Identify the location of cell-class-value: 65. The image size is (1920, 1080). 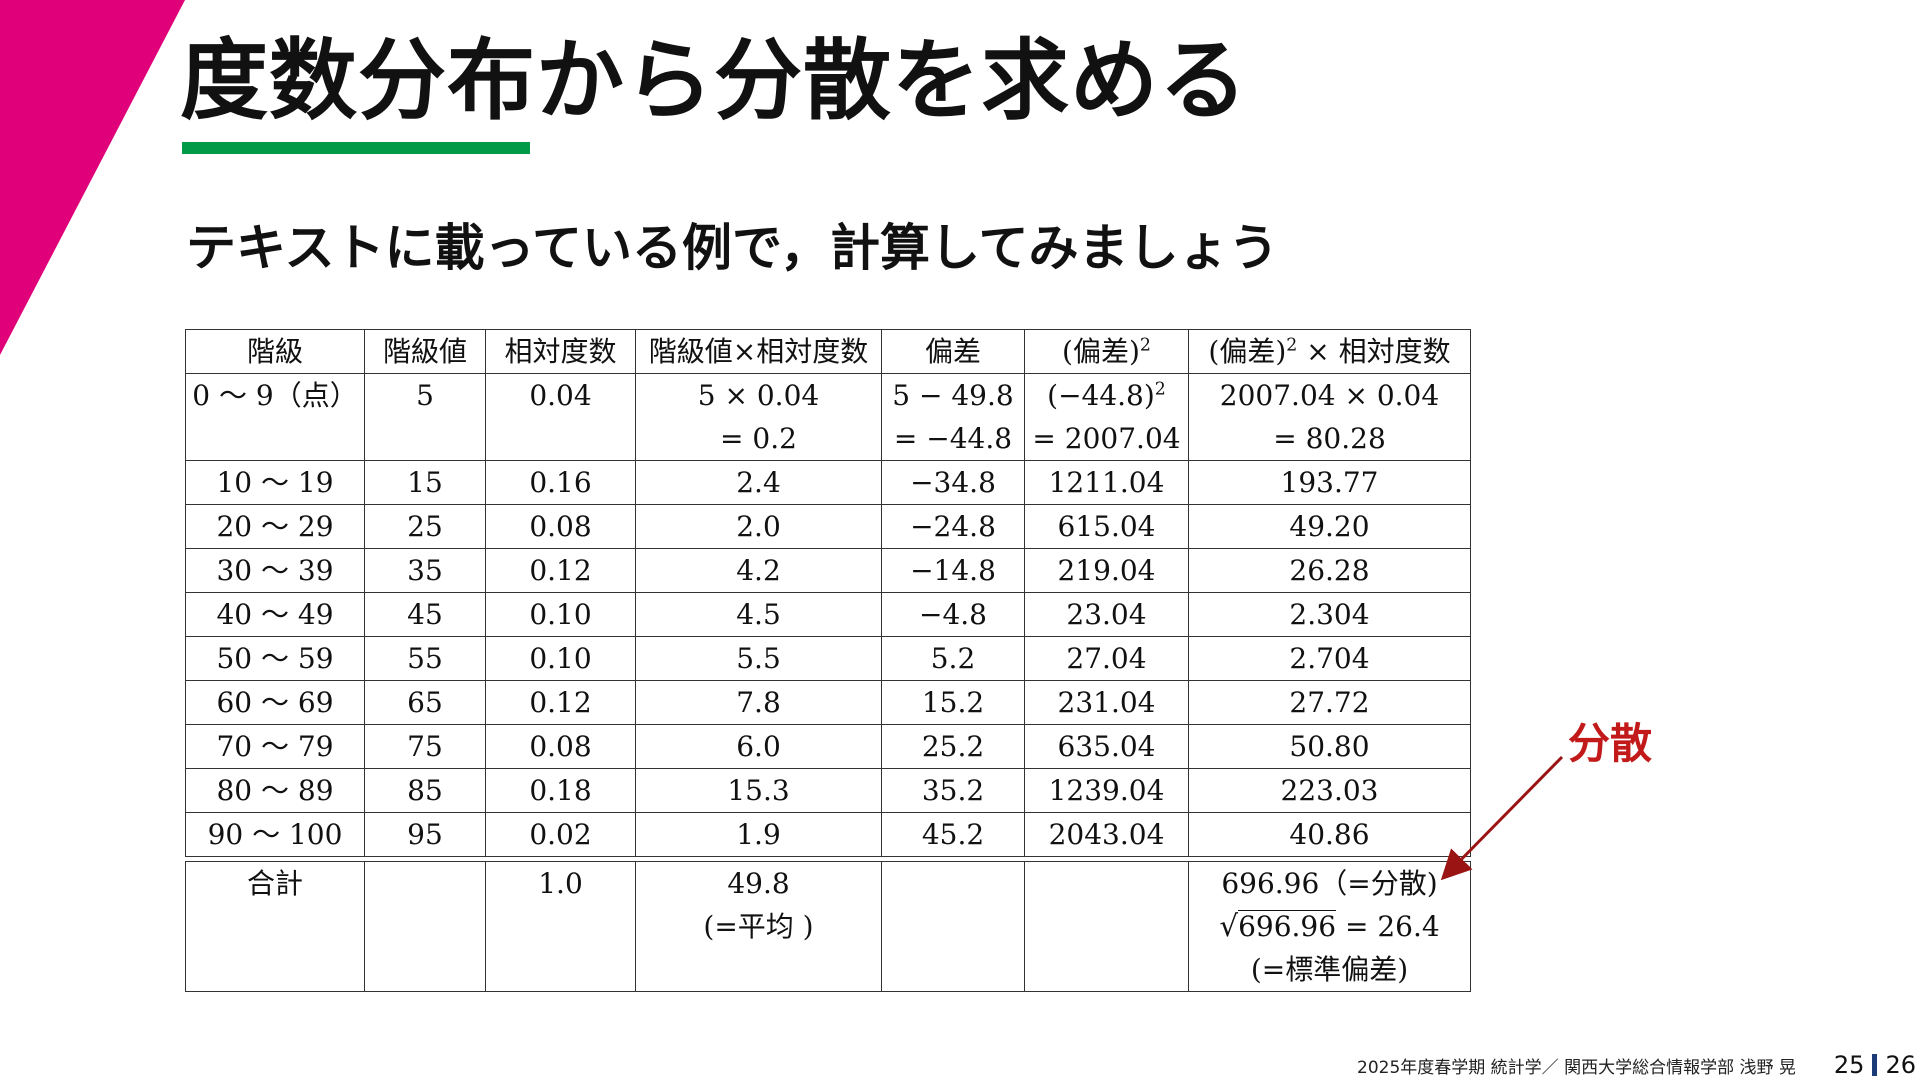
(425, 702).